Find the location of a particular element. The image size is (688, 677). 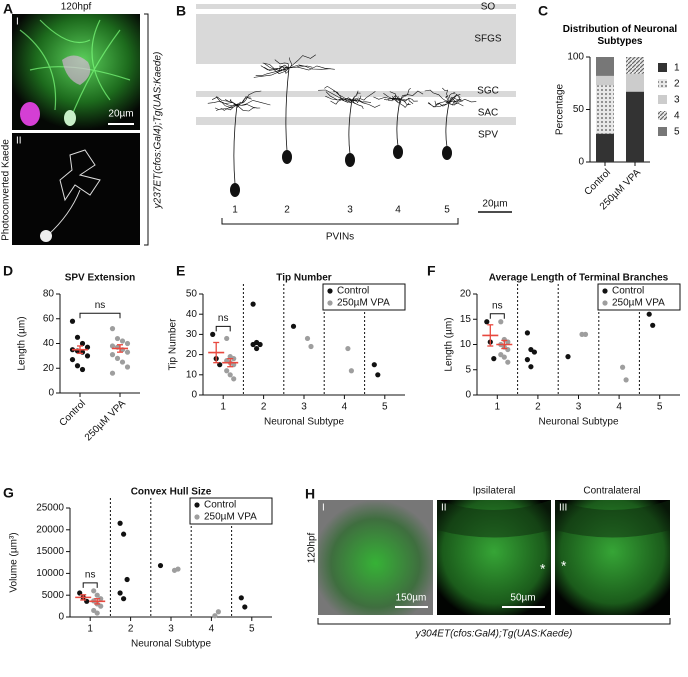

x-axis-label: Neuronal Subtype is located at coordinates (578, 422).